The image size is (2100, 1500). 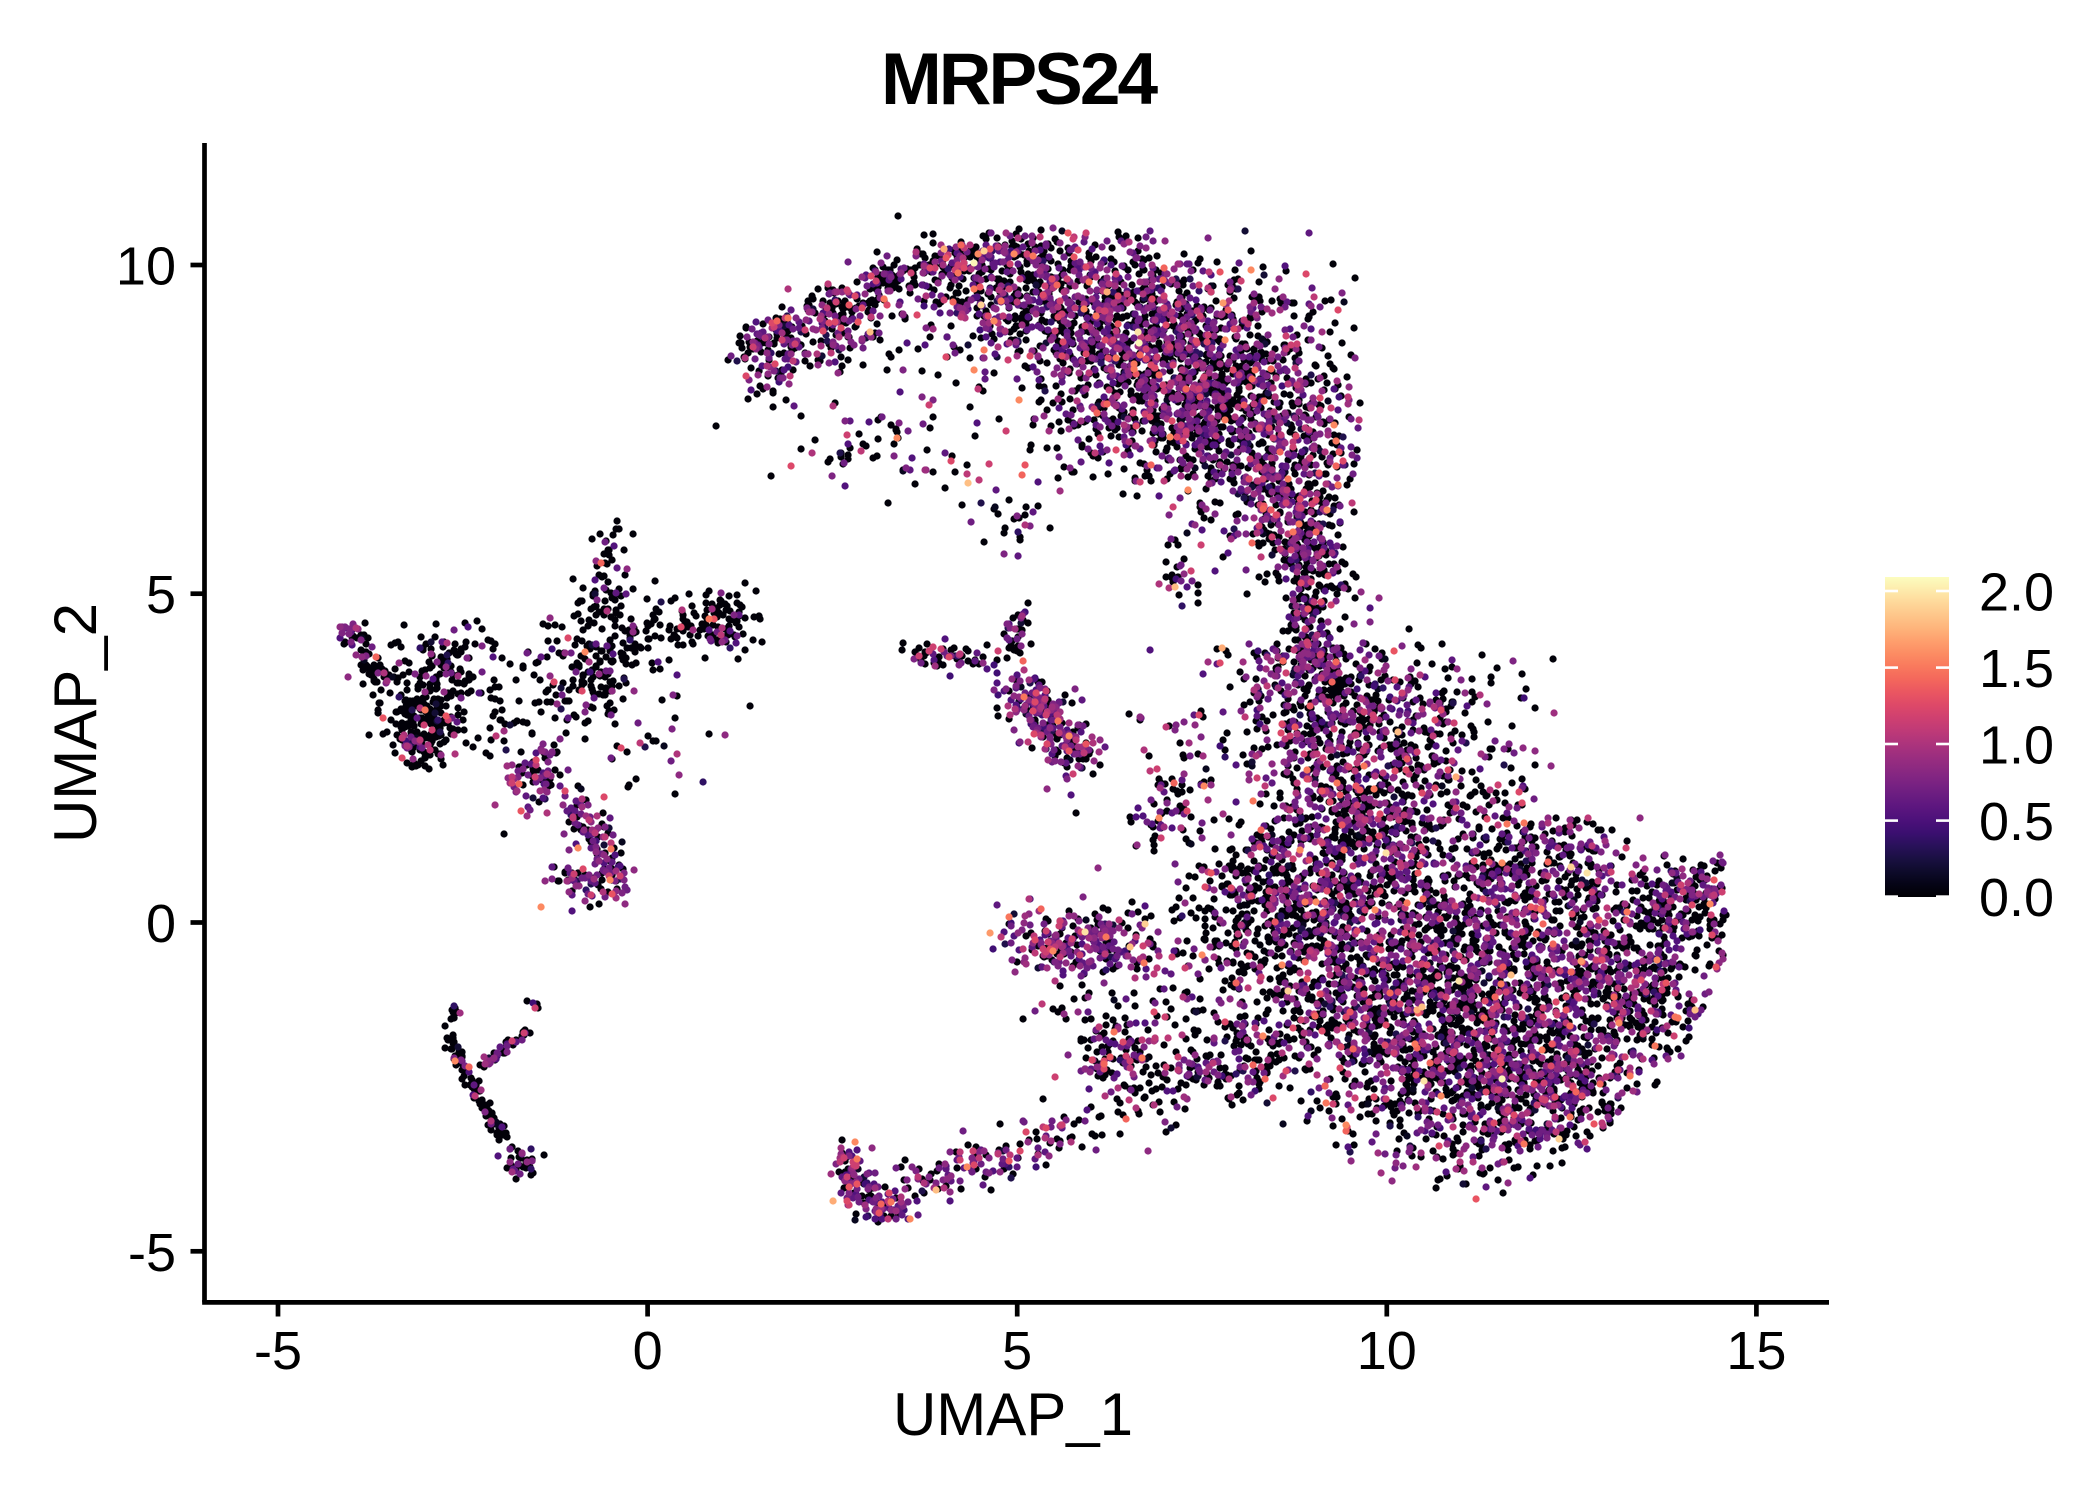 I want to click on svg-text: UMAP_1, so click(x=1013, y=1414).